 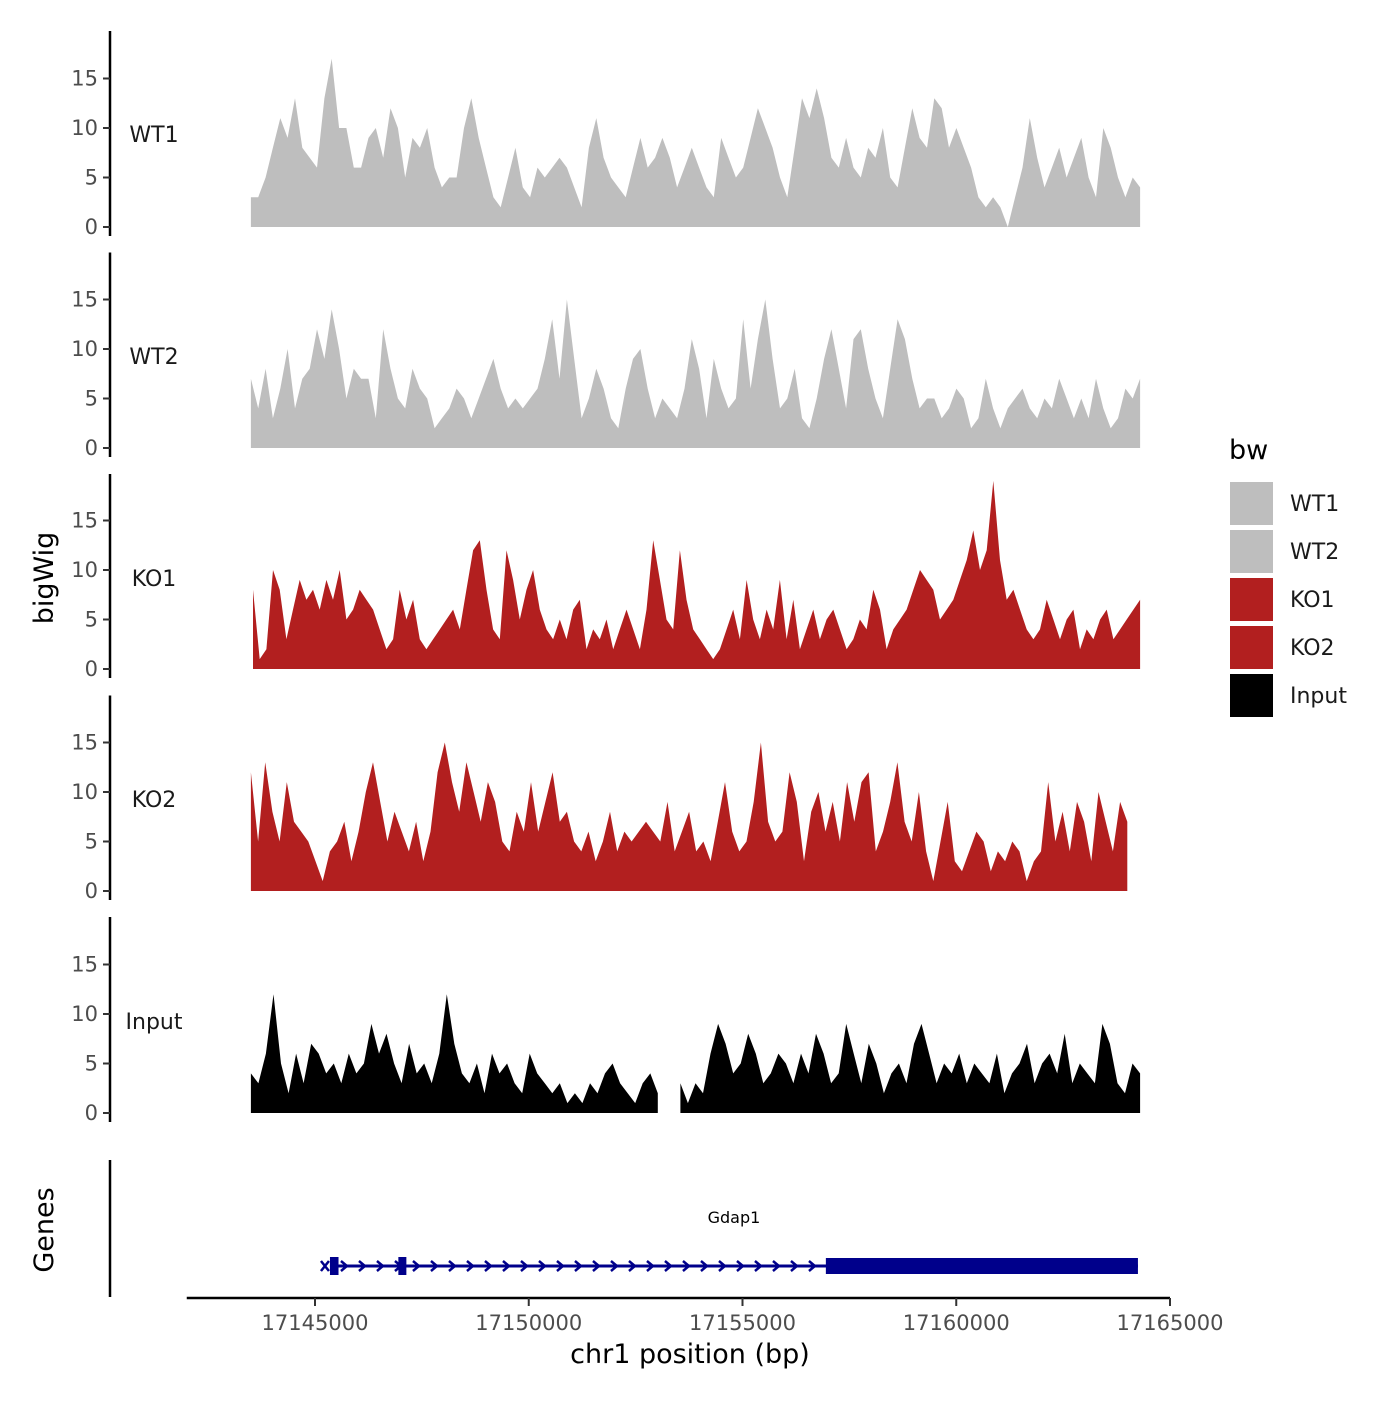 What do you see at coordinates (1287, 577) in the screenshot?
I see `legend: bw WT1 WT2 KO1 KO2 Input` at bounding box center [1287, 577].